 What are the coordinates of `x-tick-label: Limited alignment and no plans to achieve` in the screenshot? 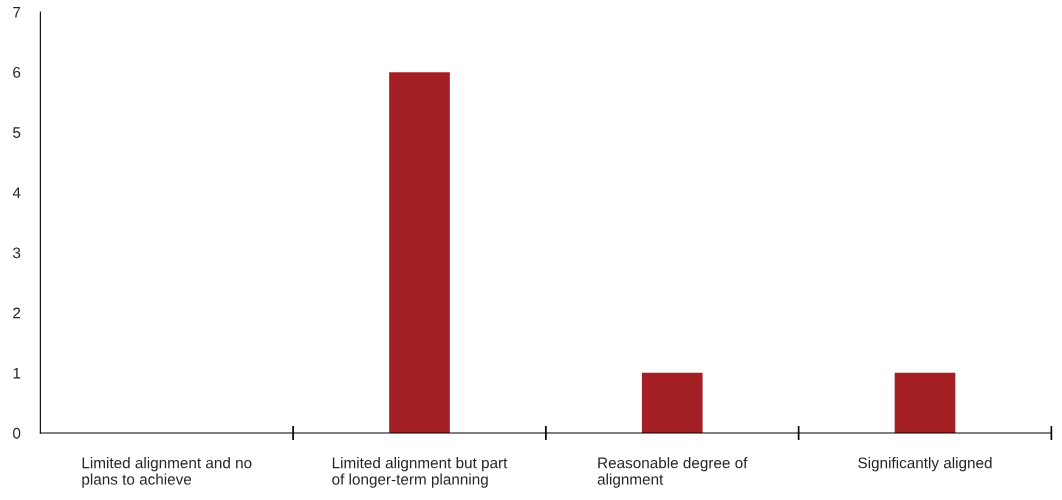 It's located at (167, 472).